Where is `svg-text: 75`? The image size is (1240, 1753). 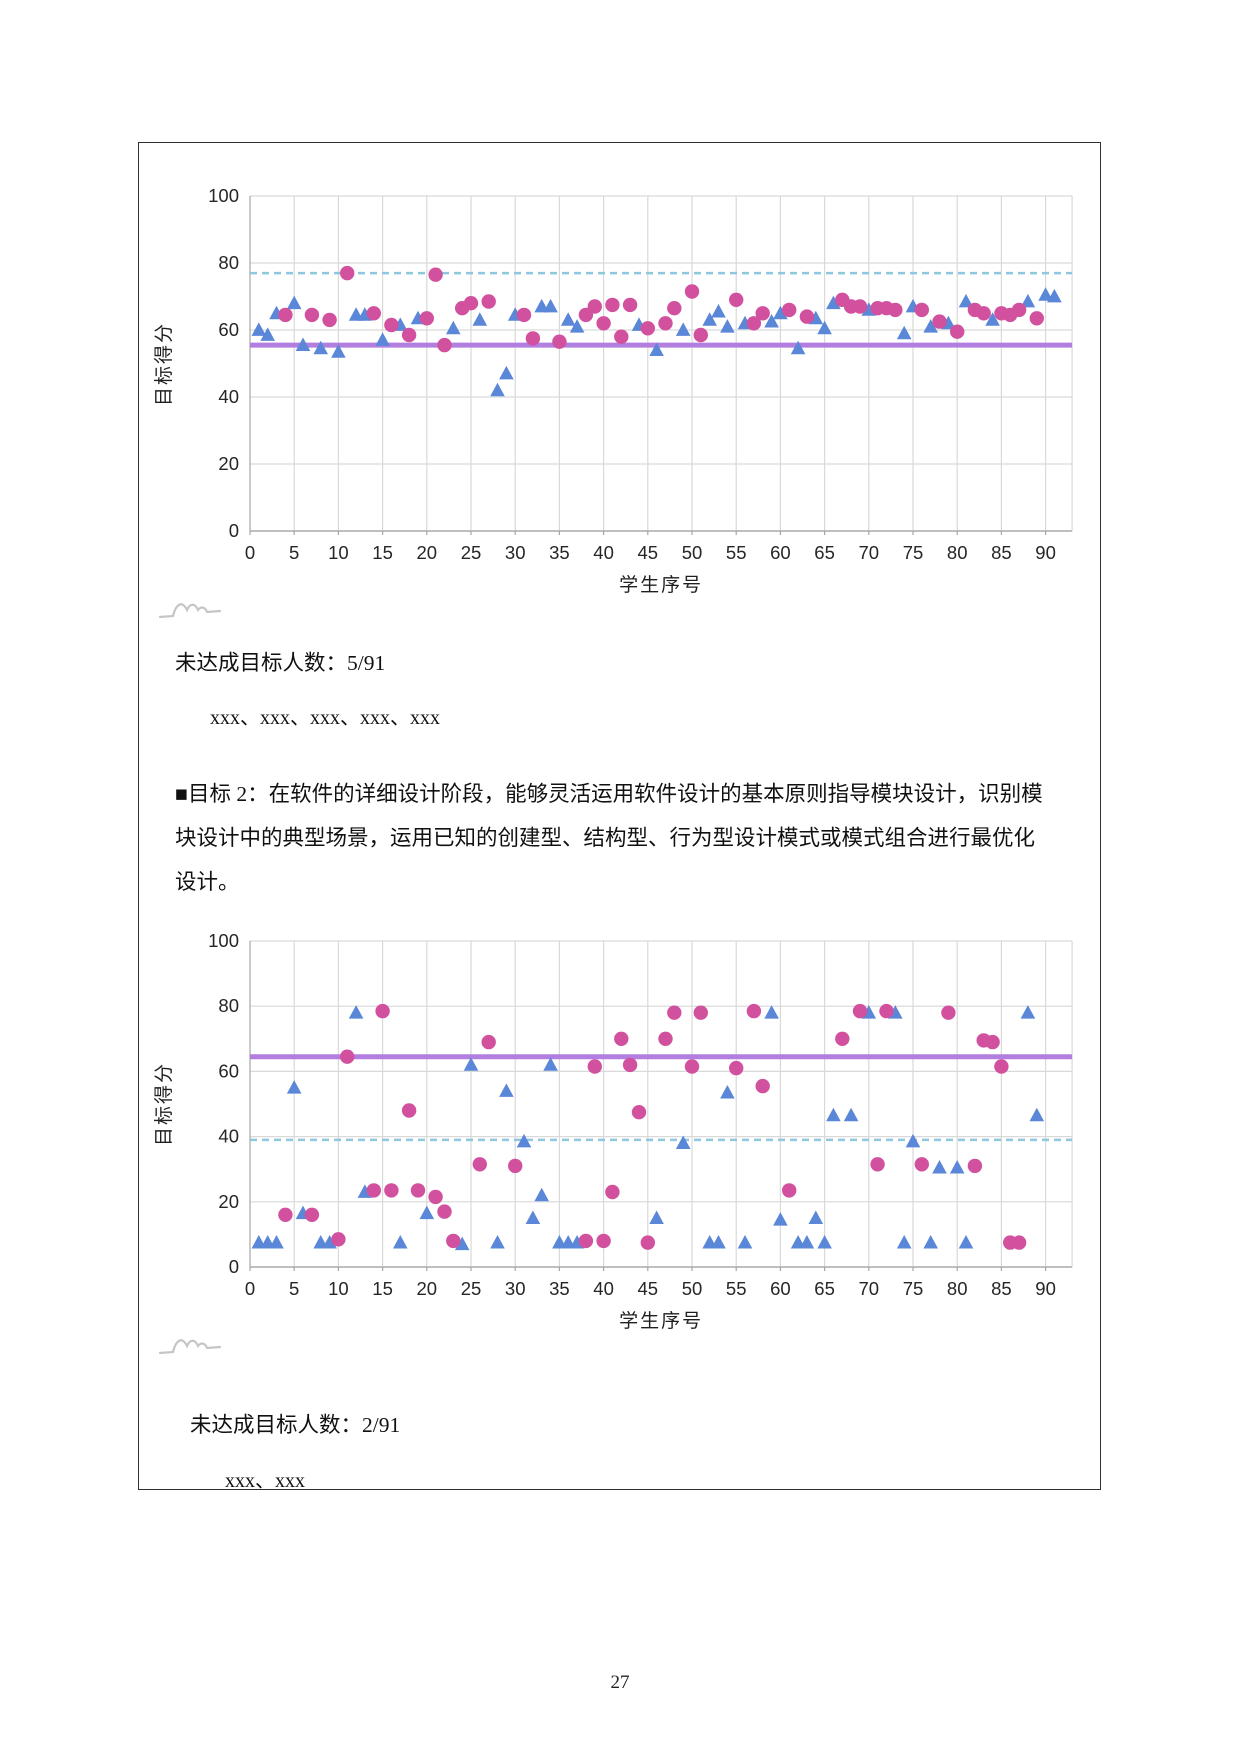 svg-text: 75 is located at coordinates (913, 1288).